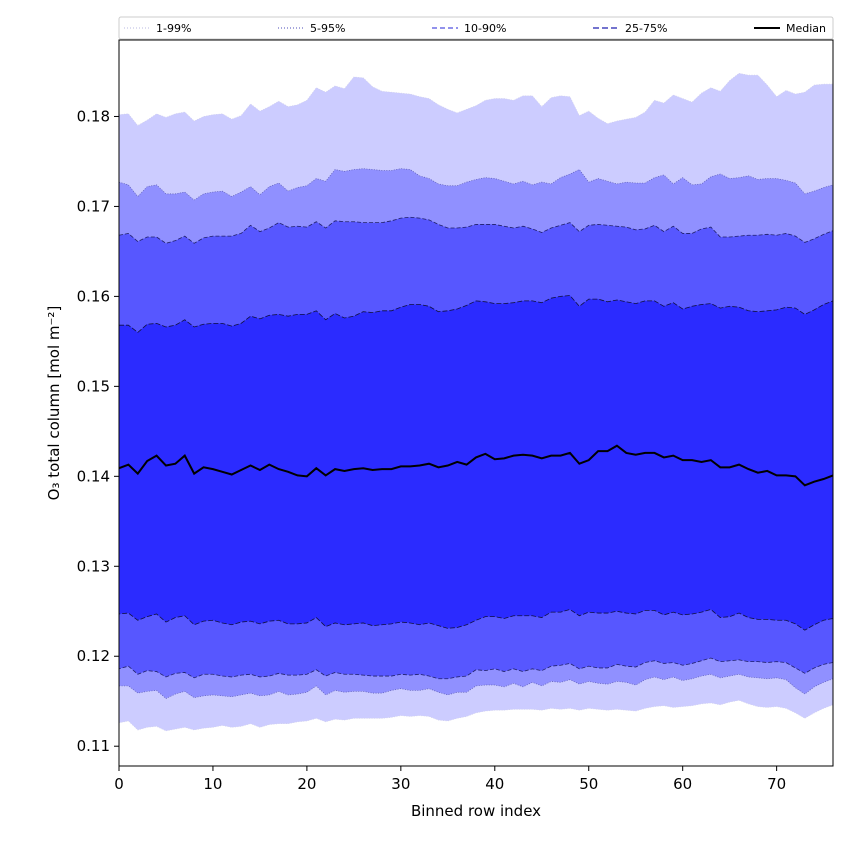 This screenshot has width=850, height=850. What do you see at coordinates (93, 206) in the screenshot?
I see `y-tick-label: 0.17` at bounding box center [93, 206].